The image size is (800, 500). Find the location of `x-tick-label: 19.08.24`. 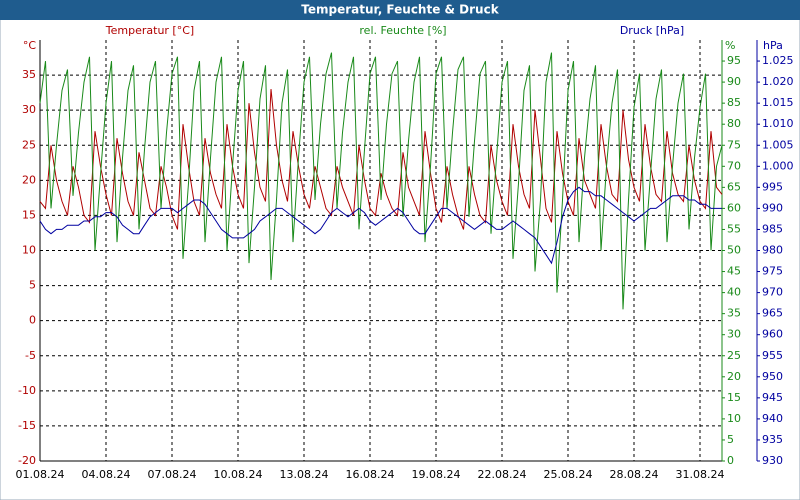

x-tick-label: 19.08.24 is located at coordinates (436, 474).